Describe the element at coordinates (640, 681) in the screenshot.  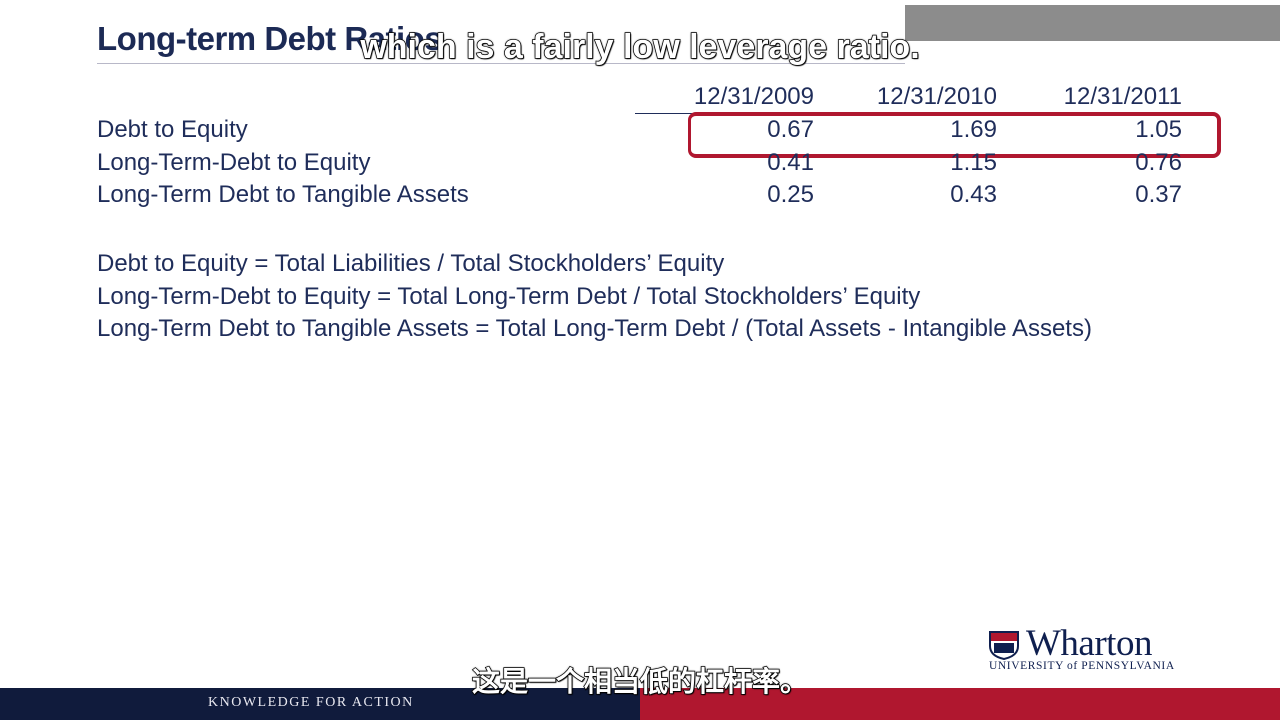
I see `subtitle-chinese: 这是一个相当低的杠杆率。` at that location.